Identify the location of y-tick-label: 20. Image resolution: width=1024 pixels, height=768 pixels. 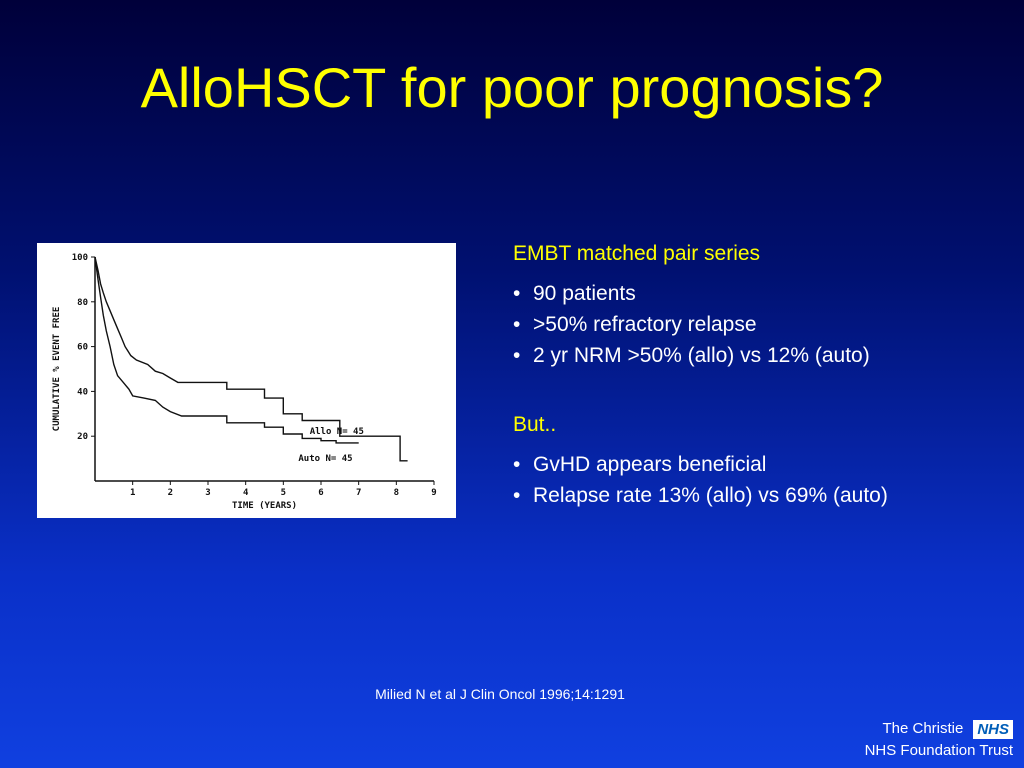
(82, 437).